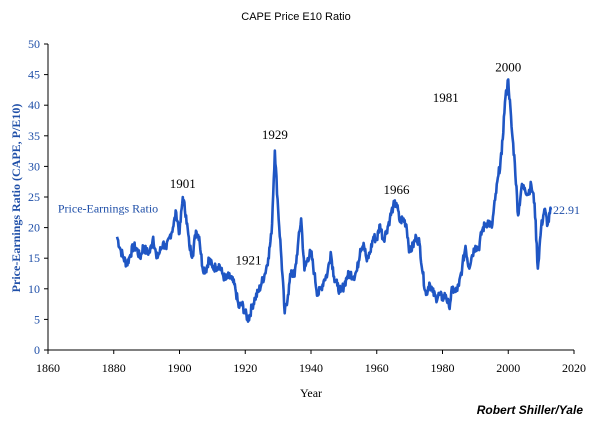  I want to click on year-annotation: 1929, so click(275, 134).